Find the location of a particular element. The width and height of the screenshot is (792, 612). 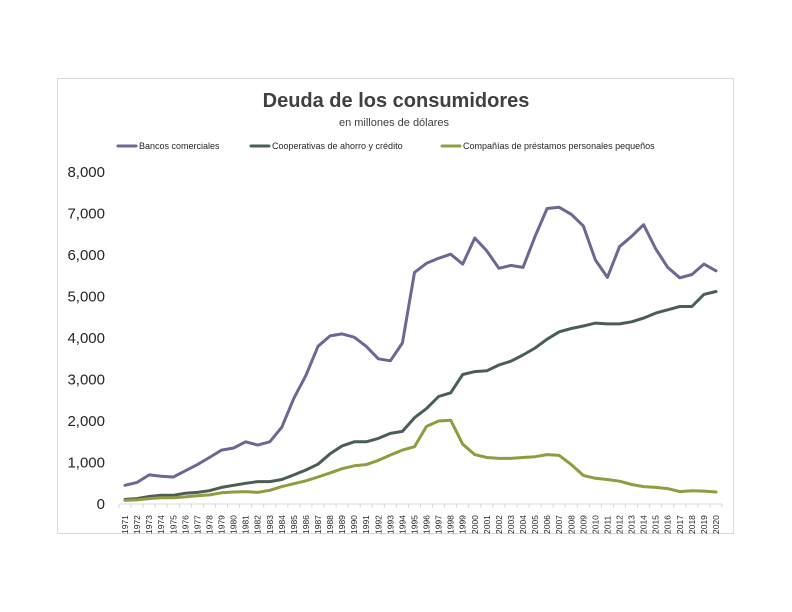

chart-title: Deuda de los consumidores is located at coordinates (396, 101).